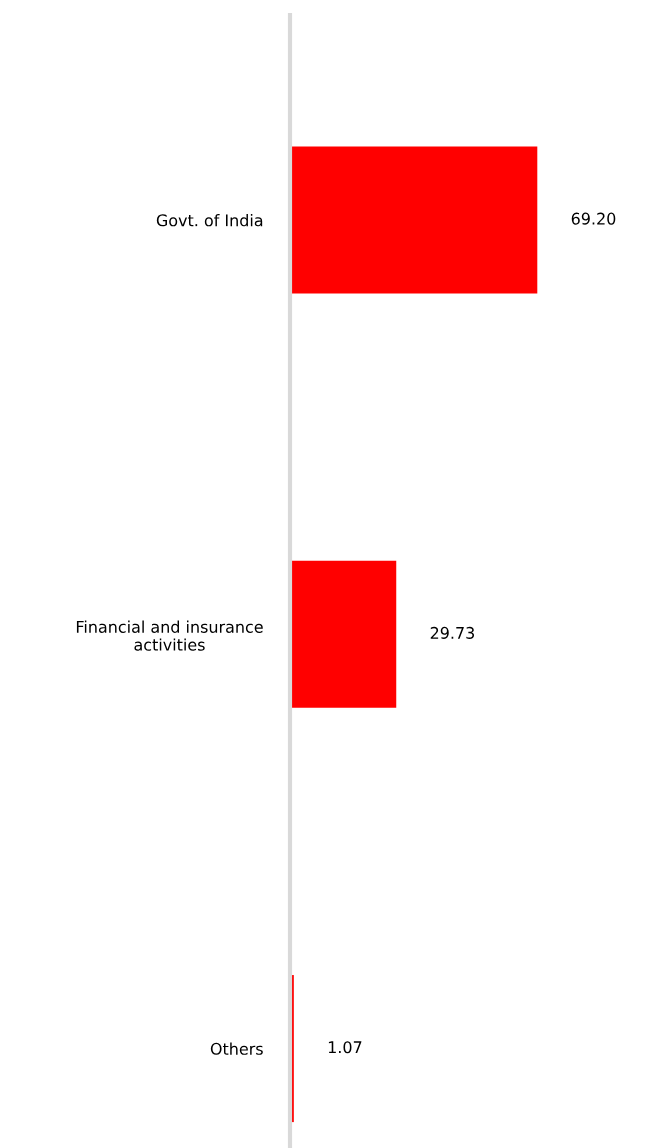  I want to click on y-tick-label: Others, so click(236, 1048).